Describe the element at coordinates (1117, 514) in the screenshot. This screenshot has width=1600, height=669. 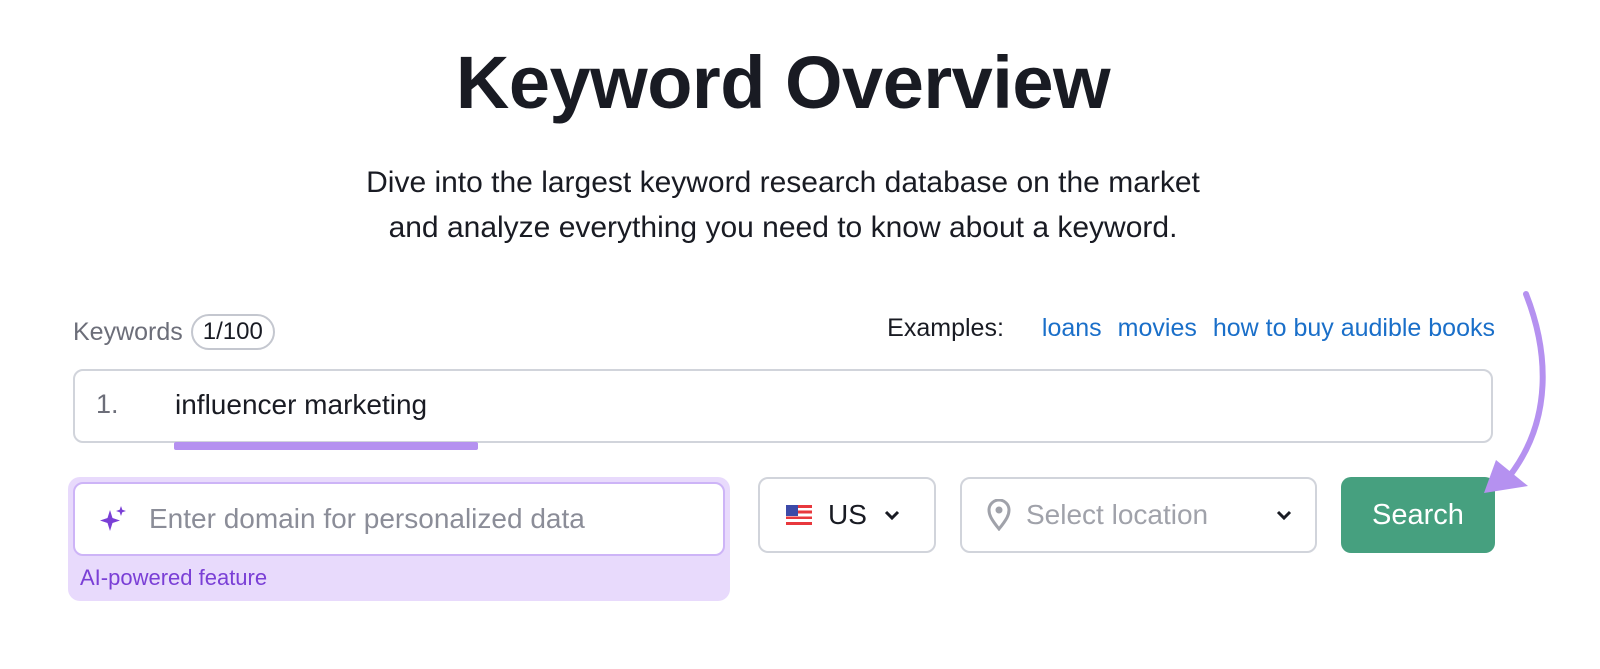
I see `location-placeholder: Select location` at that location.